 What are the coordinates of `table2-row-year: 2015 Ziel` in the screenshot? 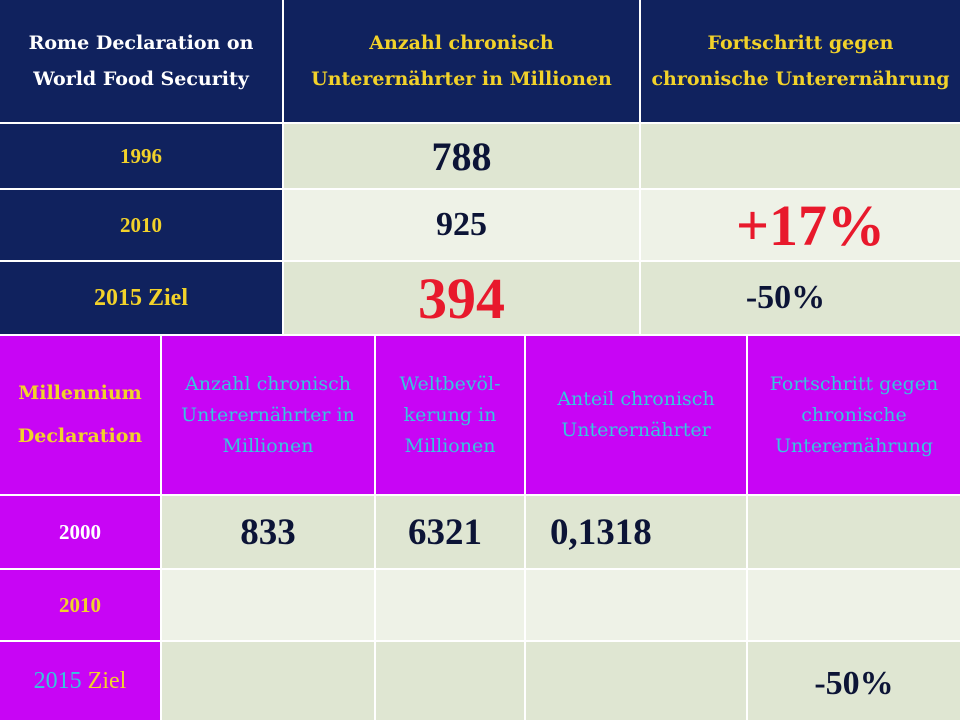 It's located at (80, 681).